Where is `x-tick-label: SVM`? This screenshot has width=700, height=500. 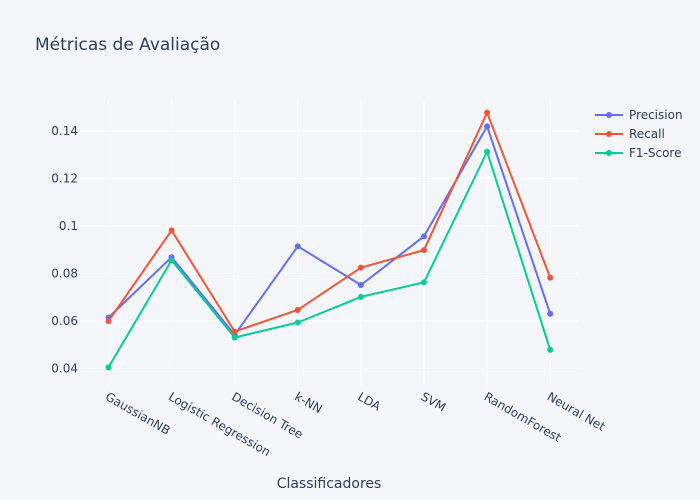
x-tick-label: SVM is located at coordinates (434, 401).